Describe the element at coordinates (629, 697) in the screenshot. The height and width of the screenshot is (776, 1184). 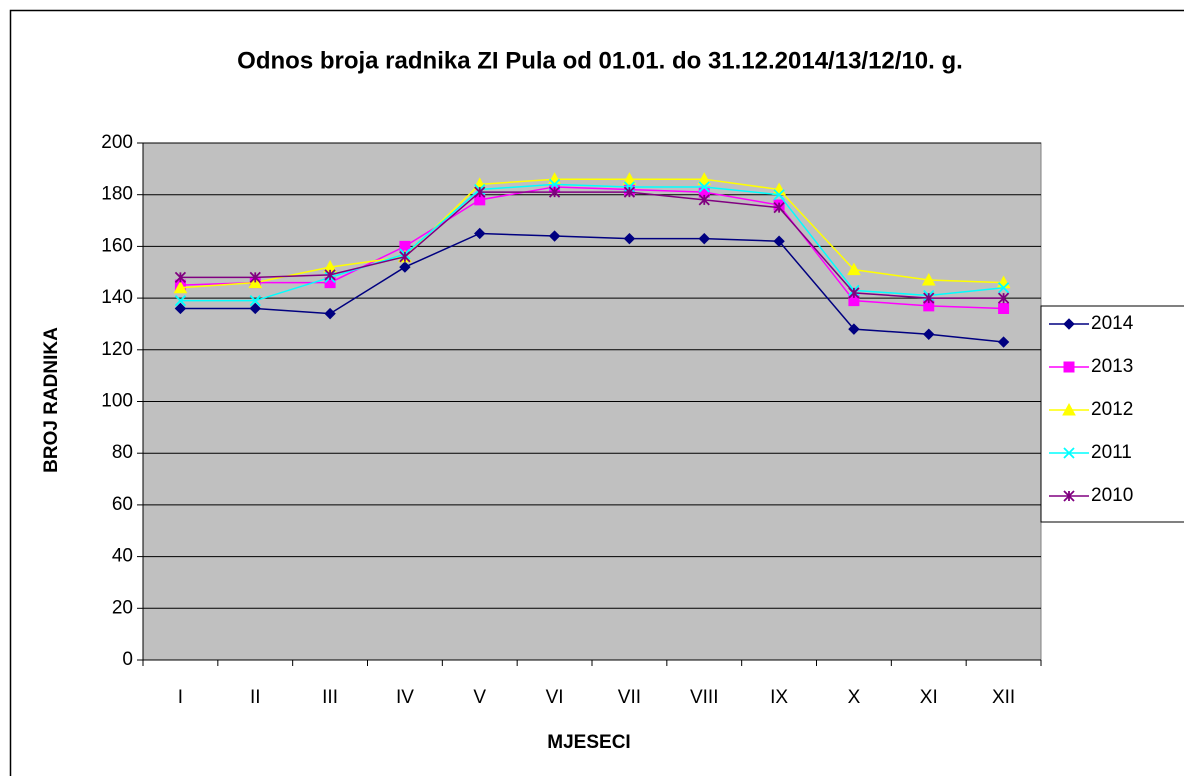
I see `x-tick-label: VII` at that location.